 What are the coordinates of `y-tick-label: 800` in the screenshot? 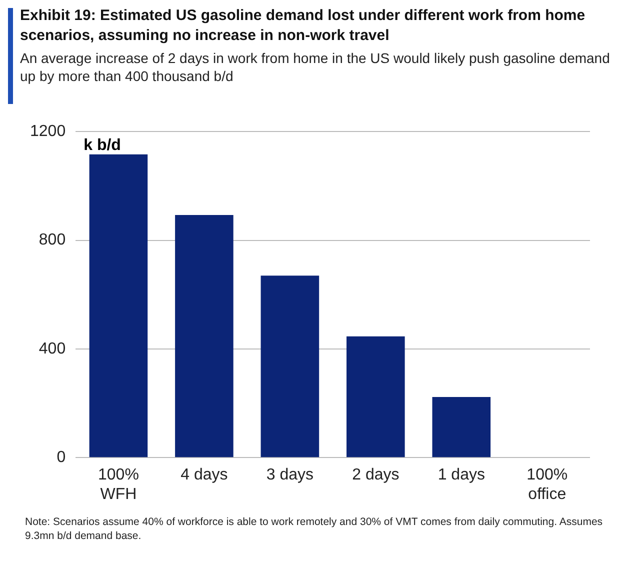 It's located at (52, 240).